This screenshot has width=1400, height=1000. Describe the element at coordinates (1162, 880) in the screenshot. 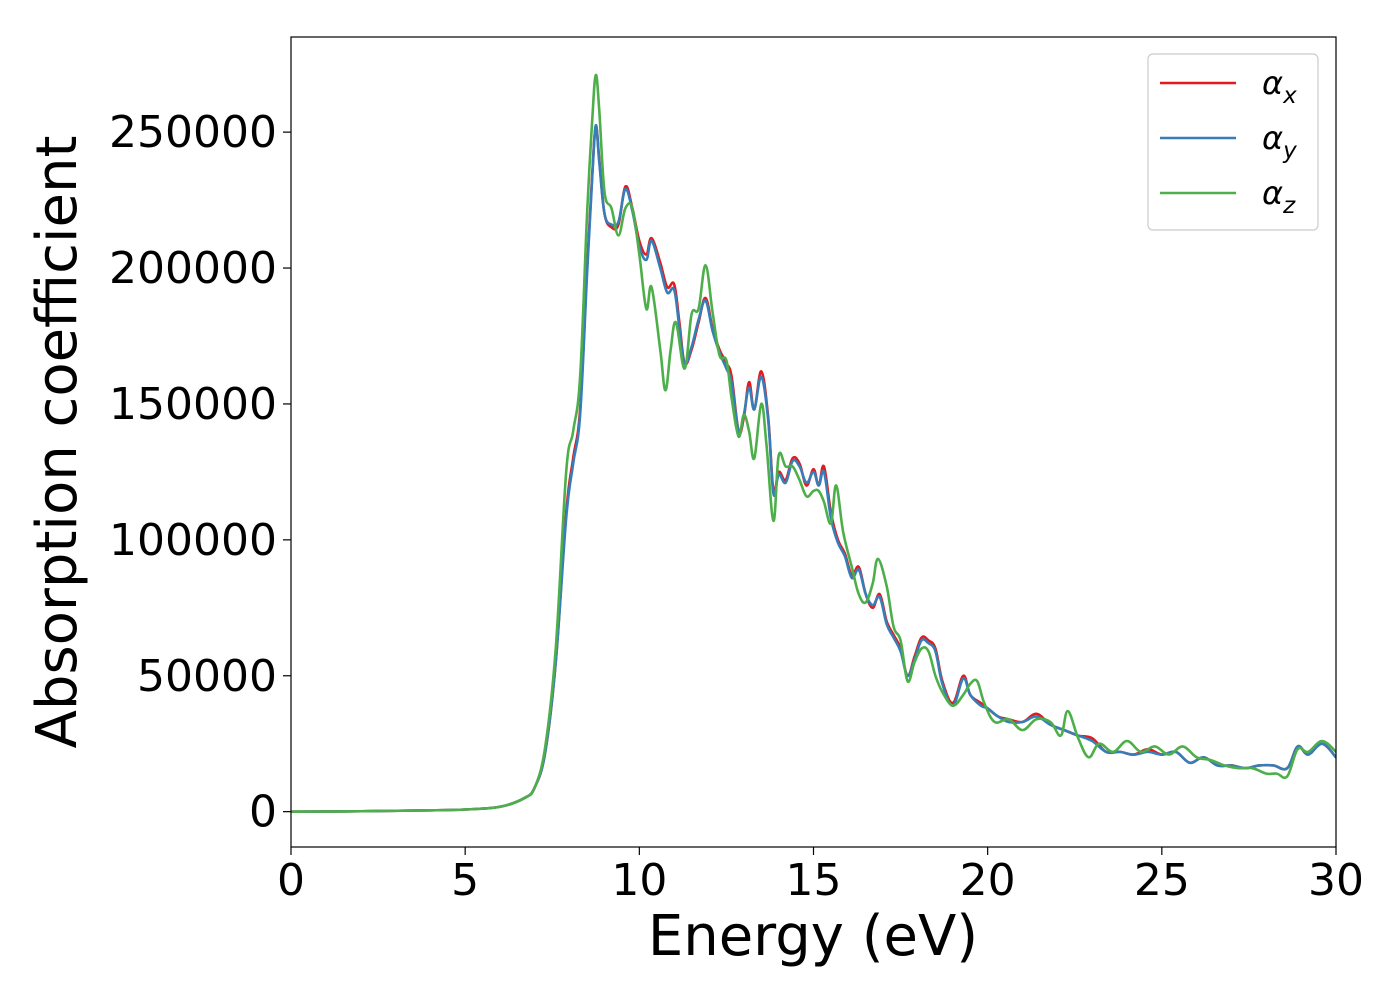

I see `x-tick-label: 25` at that location.